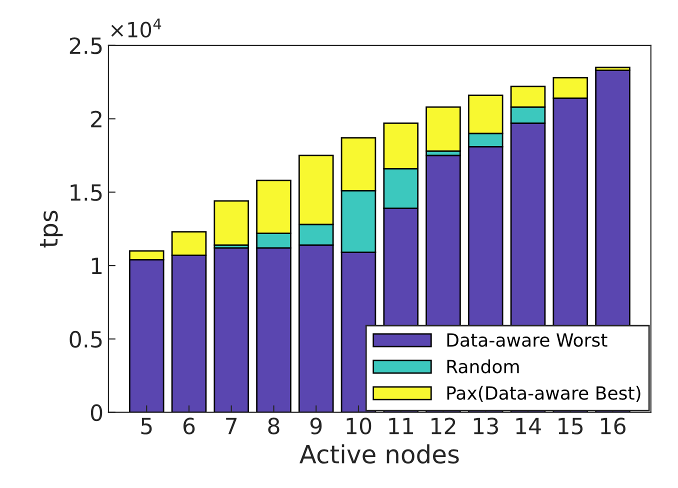 Image resolution: width=678 pixels, height=488 pixels. Describe the element at coordinates (189, 426) in the screenshot. I see `x-tick-label: 6` at that location.